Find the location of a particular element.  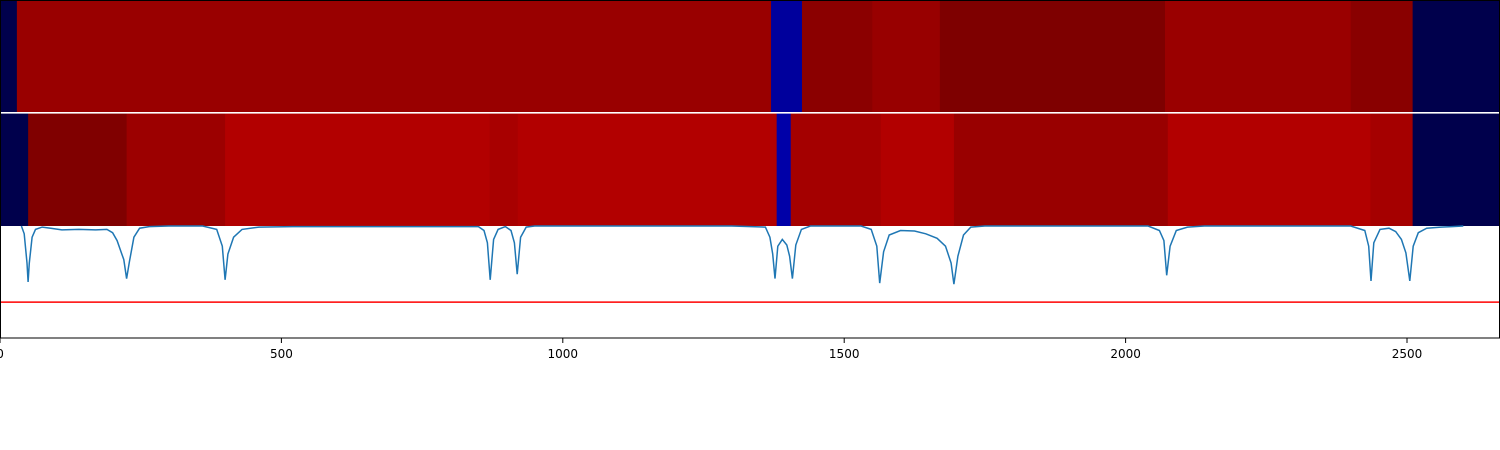

x-tick-label: 0 is located at coordinates (2, 354).